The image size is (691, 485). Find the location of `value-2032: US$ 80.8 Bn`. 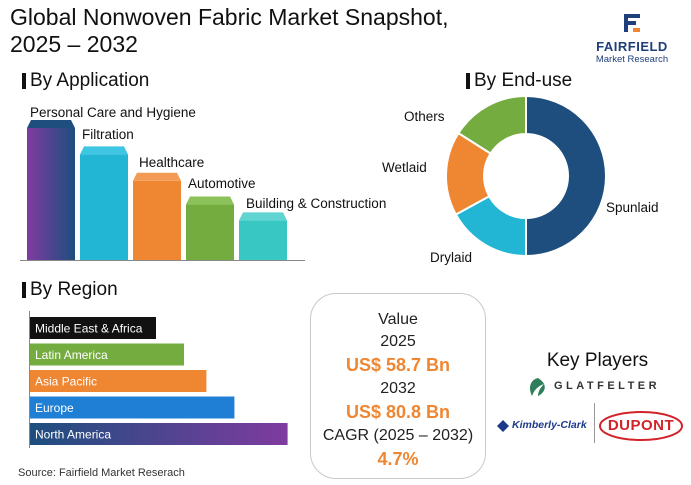

value-2032: US$ 80.8 Bn is located at coordinates (398, 412).